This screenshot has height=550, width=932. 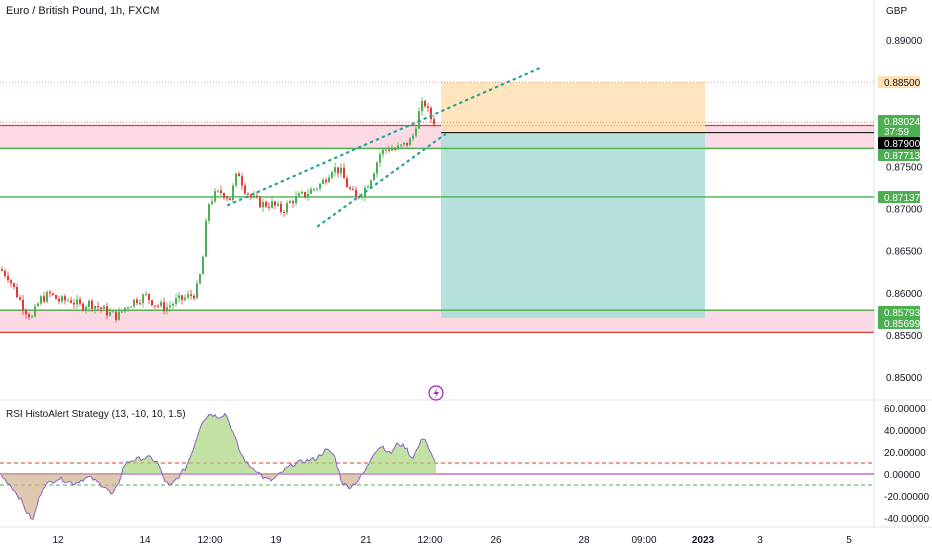 I want to click on support-zone, so click(x=437, y=321).